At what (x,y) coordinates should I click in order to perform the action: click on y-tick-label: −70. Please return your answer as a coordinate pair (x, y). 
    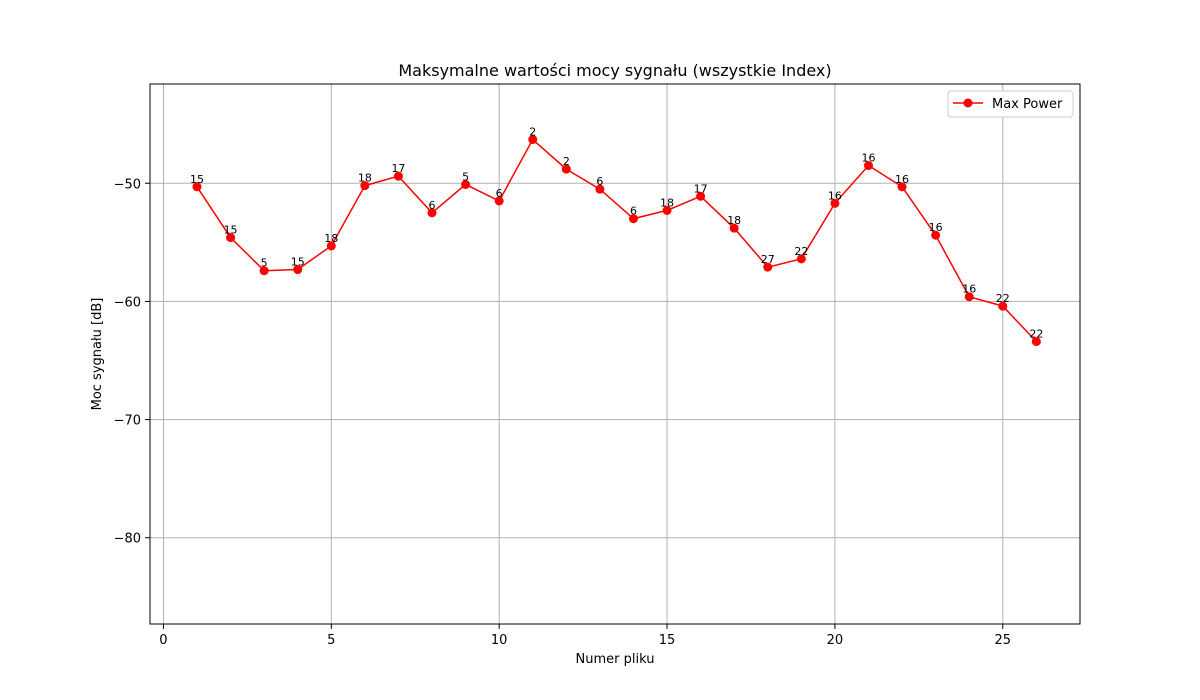
    Looking at the image, I should click on (127, 421).